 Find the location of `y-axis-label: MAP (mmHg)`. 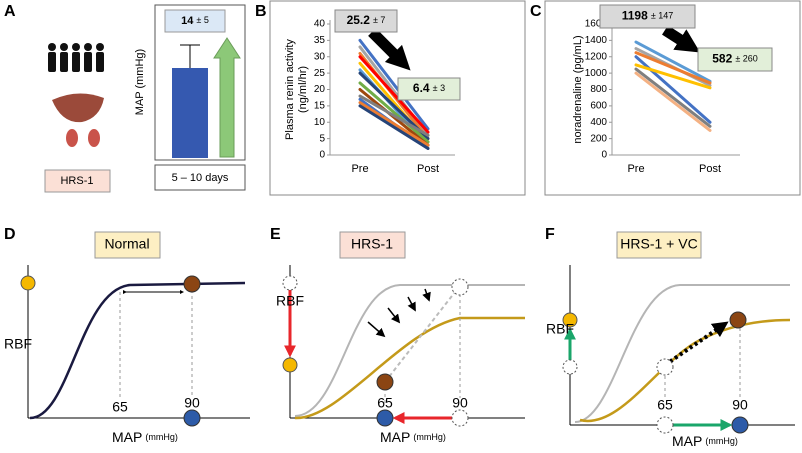

y-axis-label: MAP (mmHg) is located at coordinates (140, 82).